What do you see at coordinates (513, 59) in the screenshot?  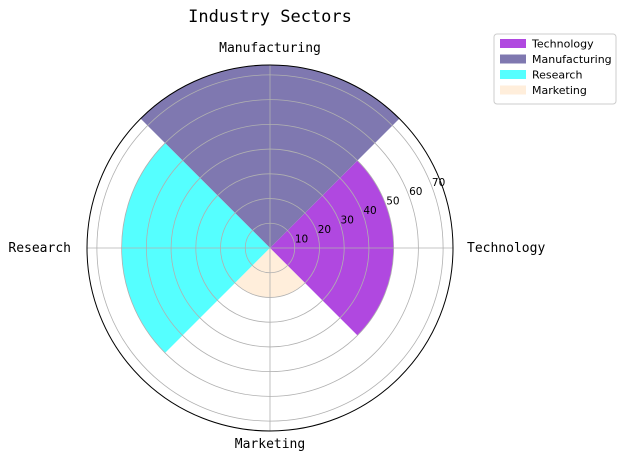 I see `legend-swatch-manufacturing` at bounding box center [513, 59].